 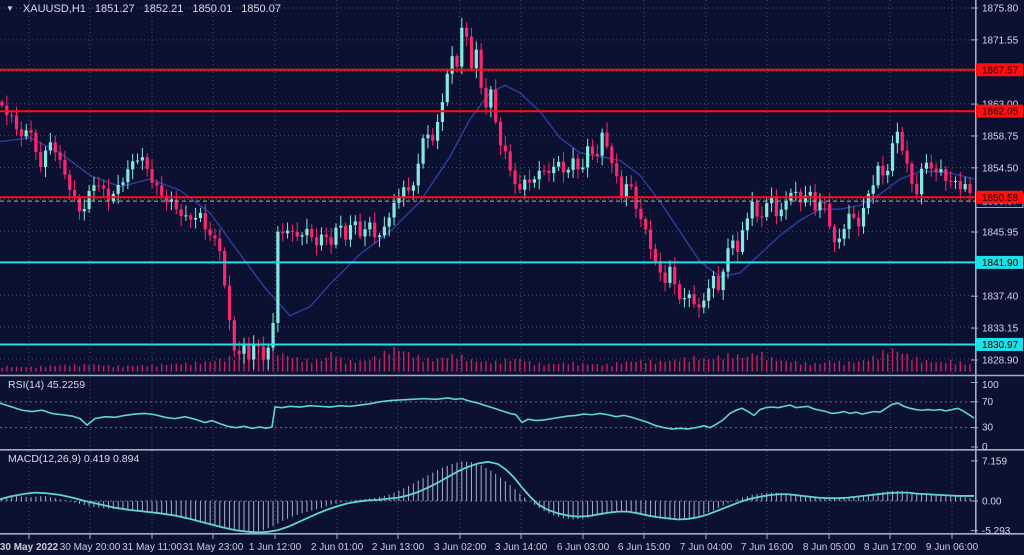 I want to click on low-value: 1850.01, so click(x=212, y=9).